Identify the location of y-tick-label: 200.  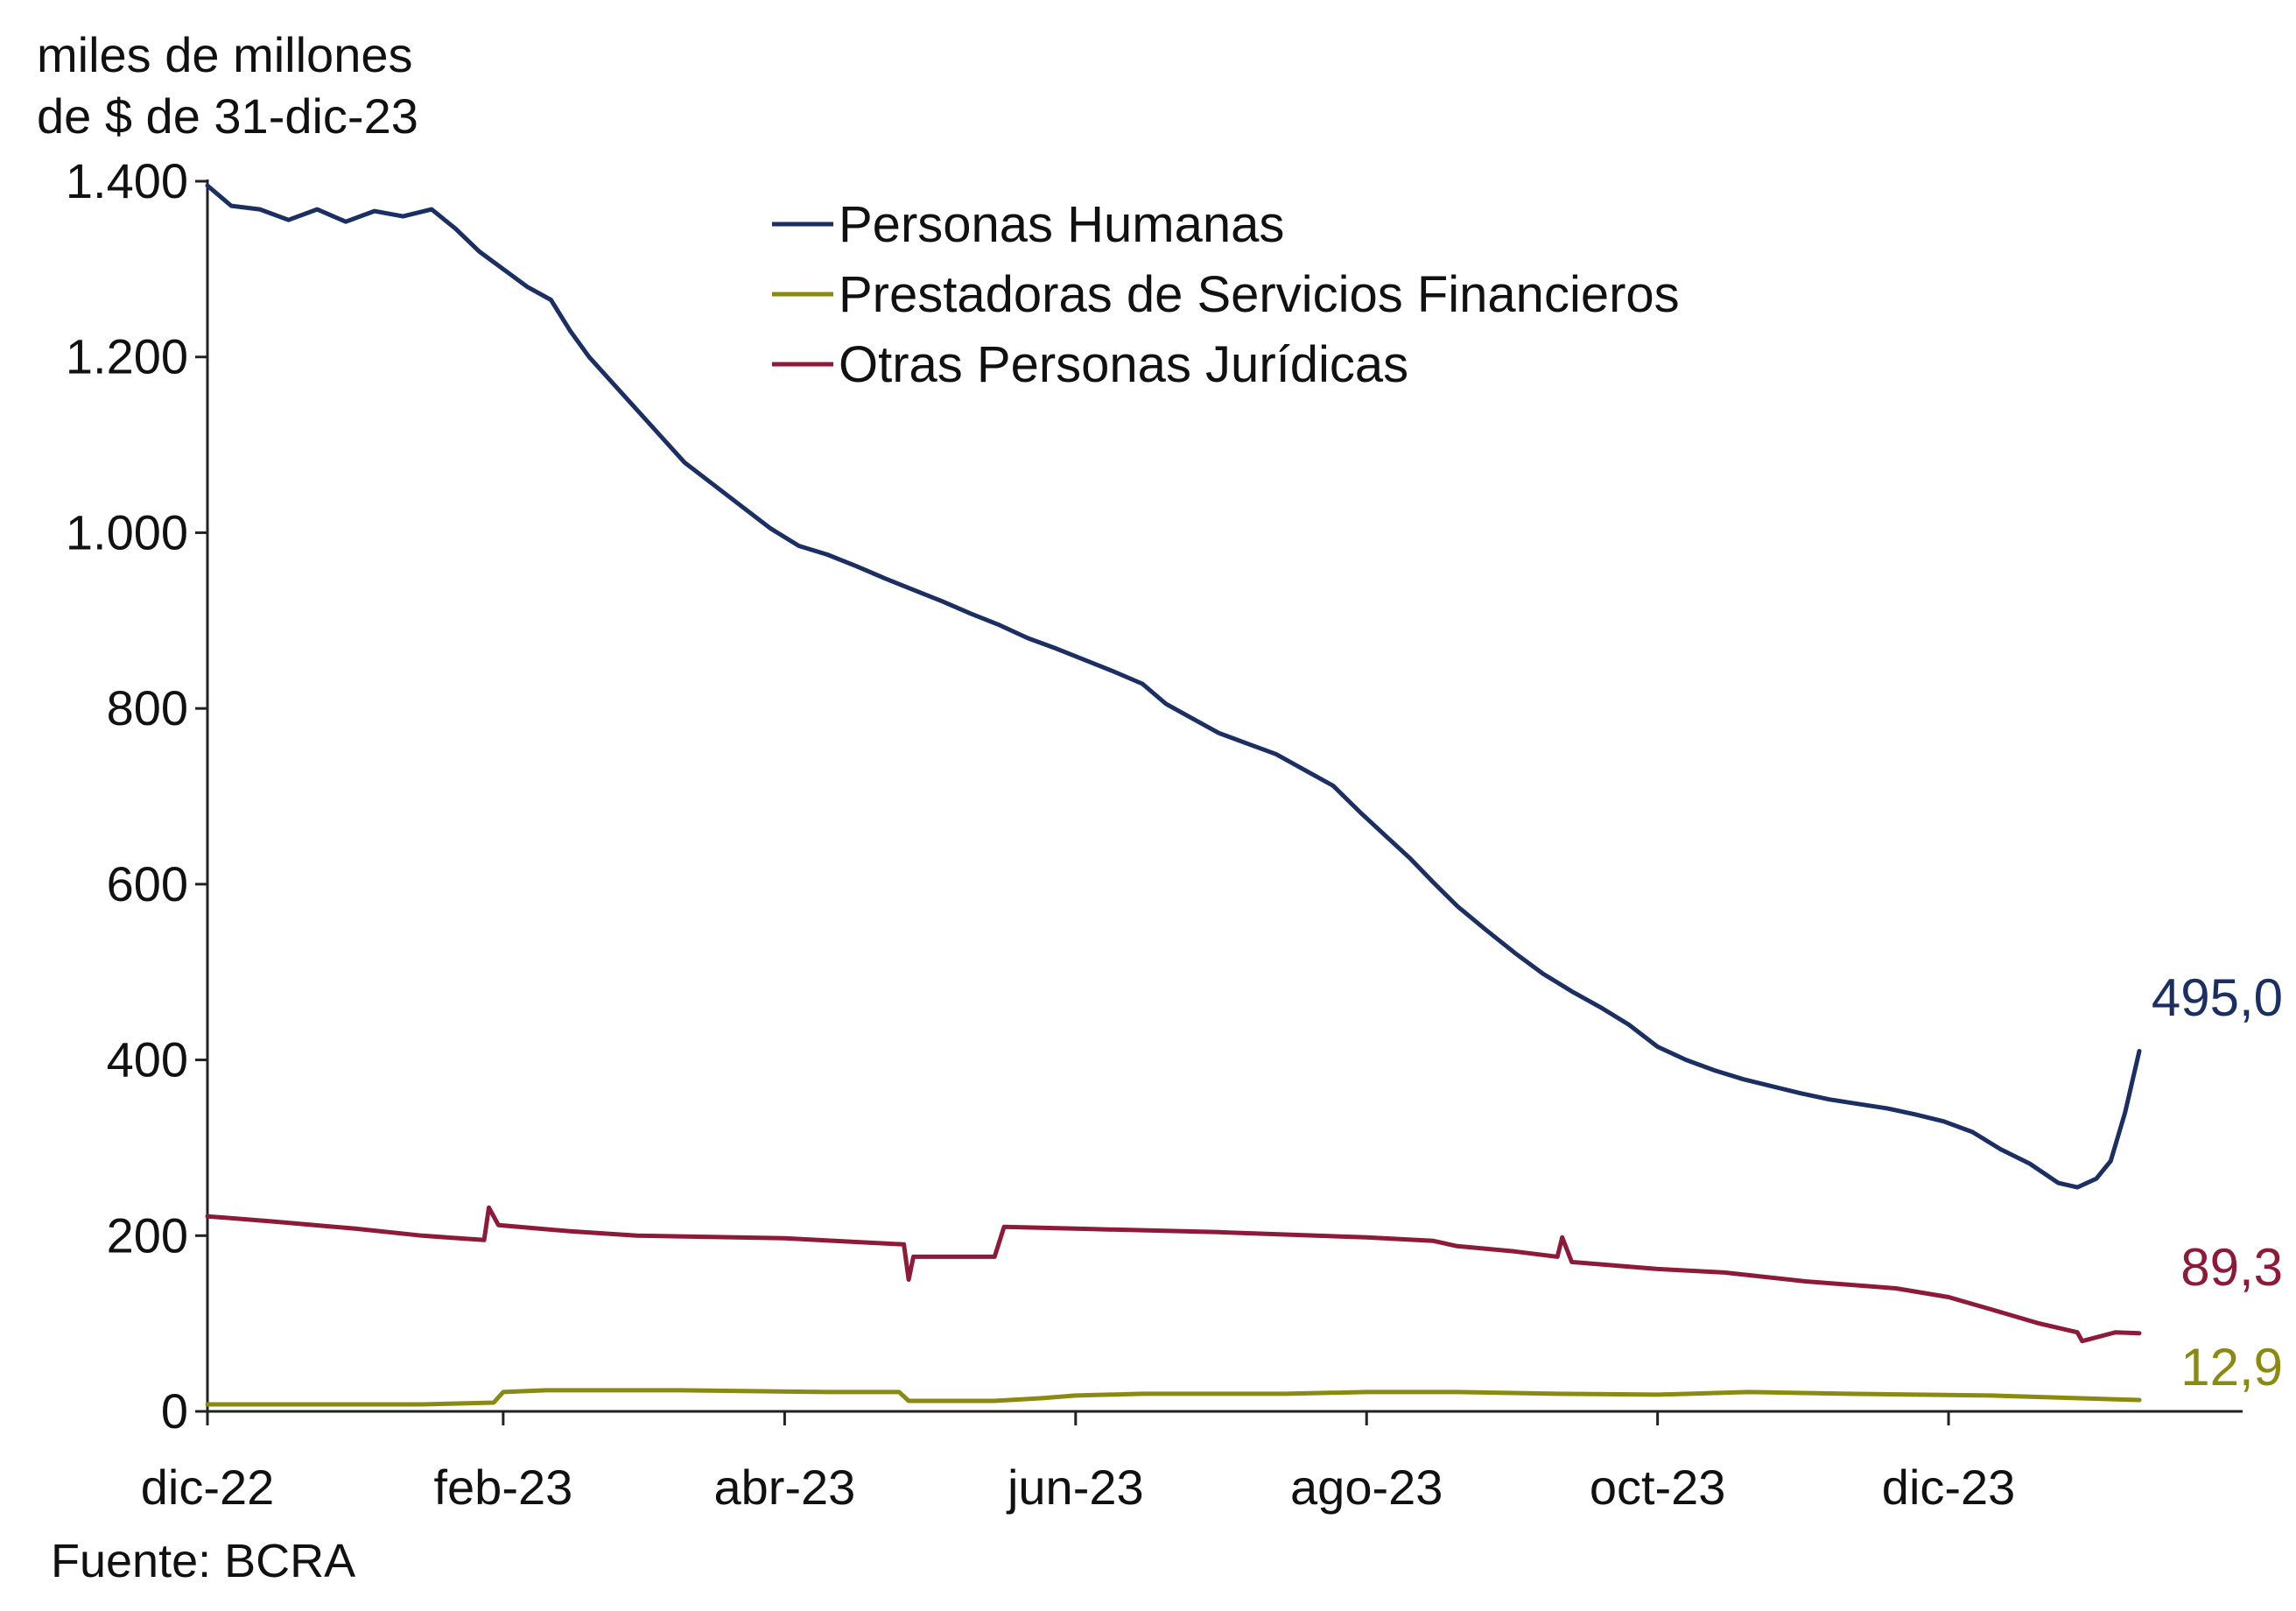
(147, 1235).